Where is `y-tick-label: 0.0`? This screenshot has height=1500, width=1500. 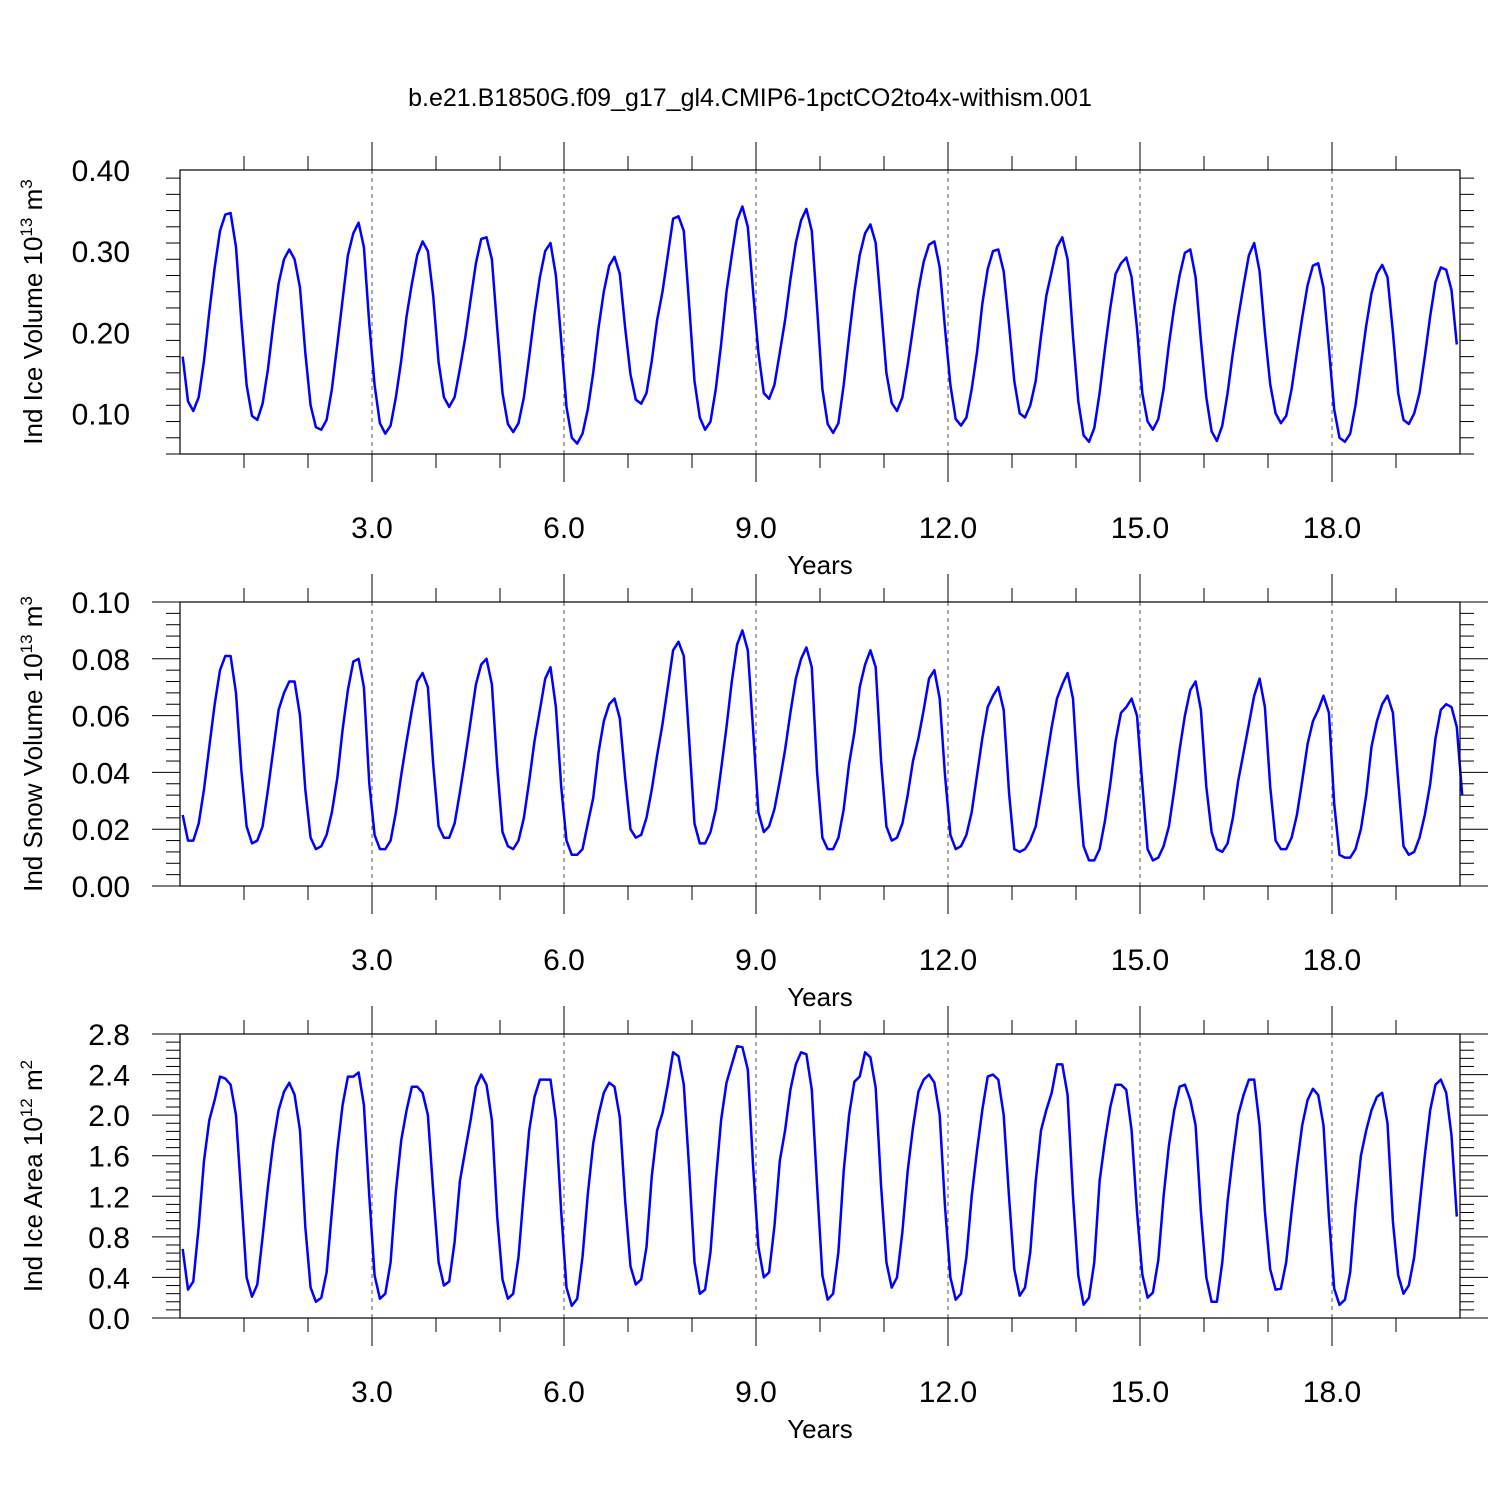
y-tick-label: 0.0 is located at coordinates (109, 1319).